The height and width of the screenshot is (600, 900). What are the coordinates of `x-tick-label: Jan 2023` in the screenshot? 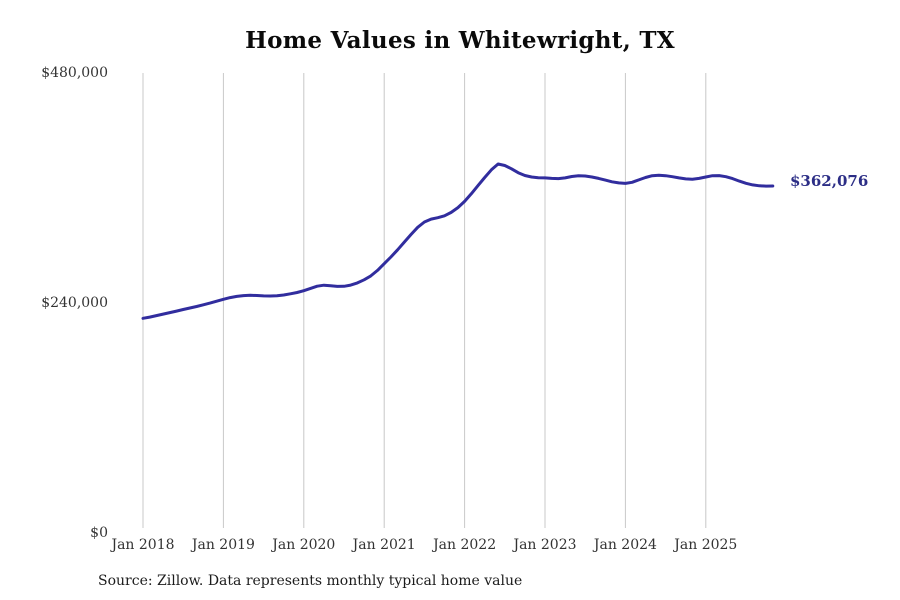 It's located at (545, 545).